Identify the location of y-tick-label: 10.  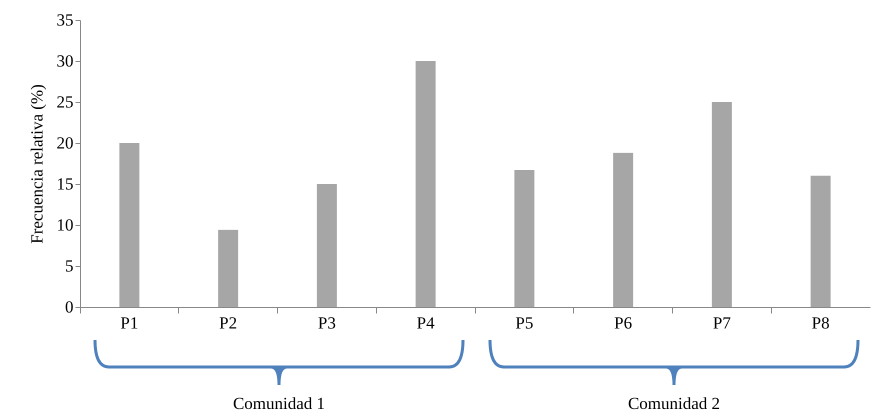
(65, 225).